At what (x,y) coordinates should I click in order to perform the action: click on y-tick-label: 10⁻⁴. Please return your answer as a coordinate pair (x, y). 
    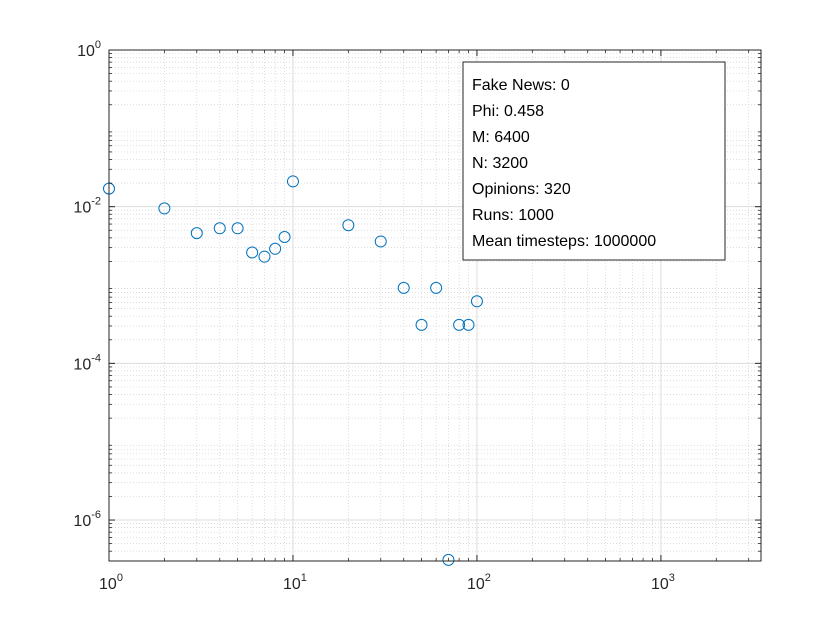
    Looking at the image, I should click on (87, 362).